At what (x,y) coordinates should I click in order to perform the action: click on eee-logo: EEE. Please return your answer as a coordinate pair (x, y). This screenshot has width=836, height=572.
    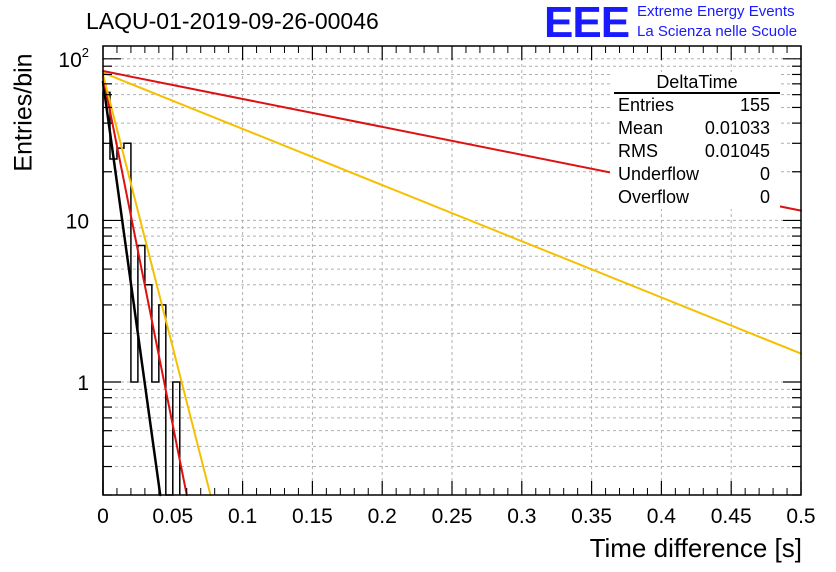
    Looking at the image, I should click on (587, 23).